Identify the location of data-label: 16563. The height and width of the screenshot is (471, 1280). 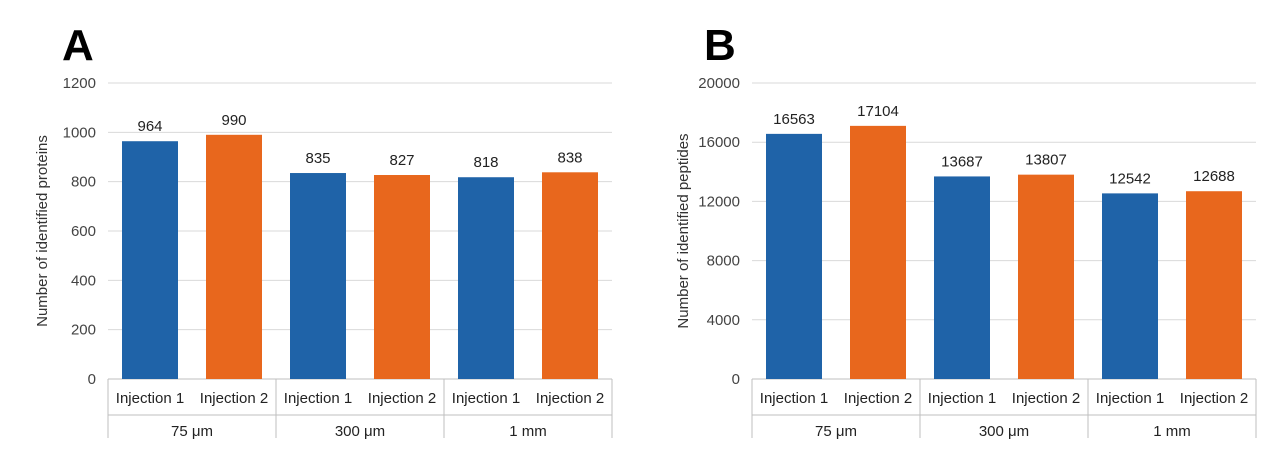
(794, 119).